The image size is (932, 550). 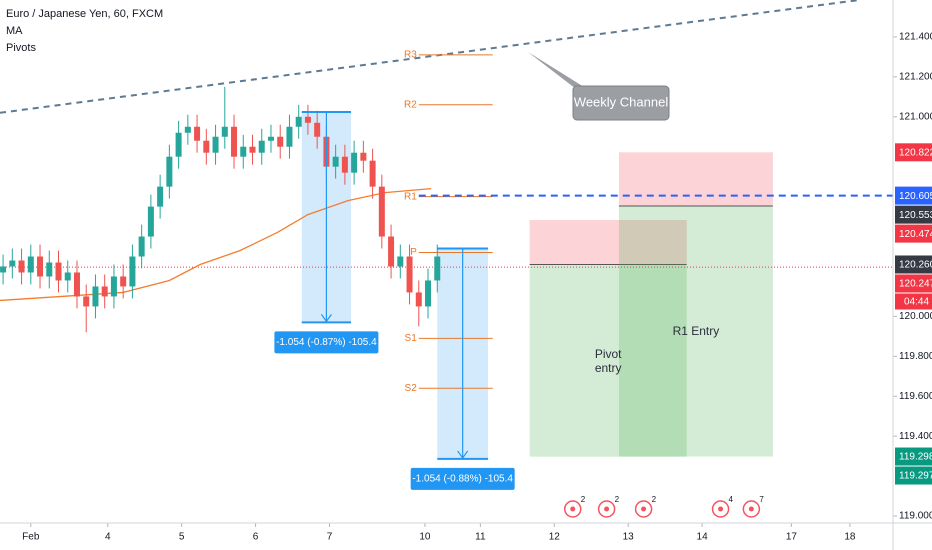 I want to click on x-tick-label: 10, so click(x=425, y=537).